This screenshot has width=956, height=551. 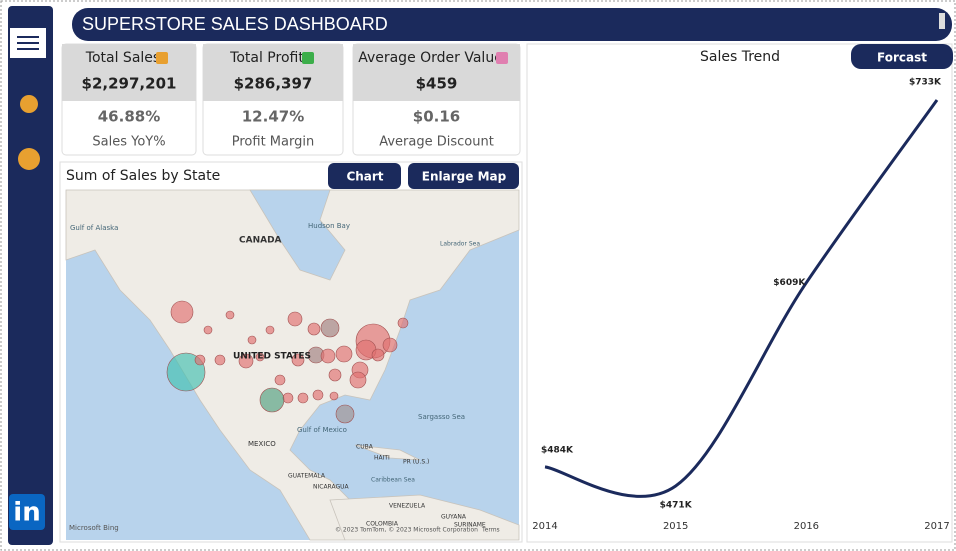 I want to click on map-label: NICARAGUA, so click(x=331, y=487).